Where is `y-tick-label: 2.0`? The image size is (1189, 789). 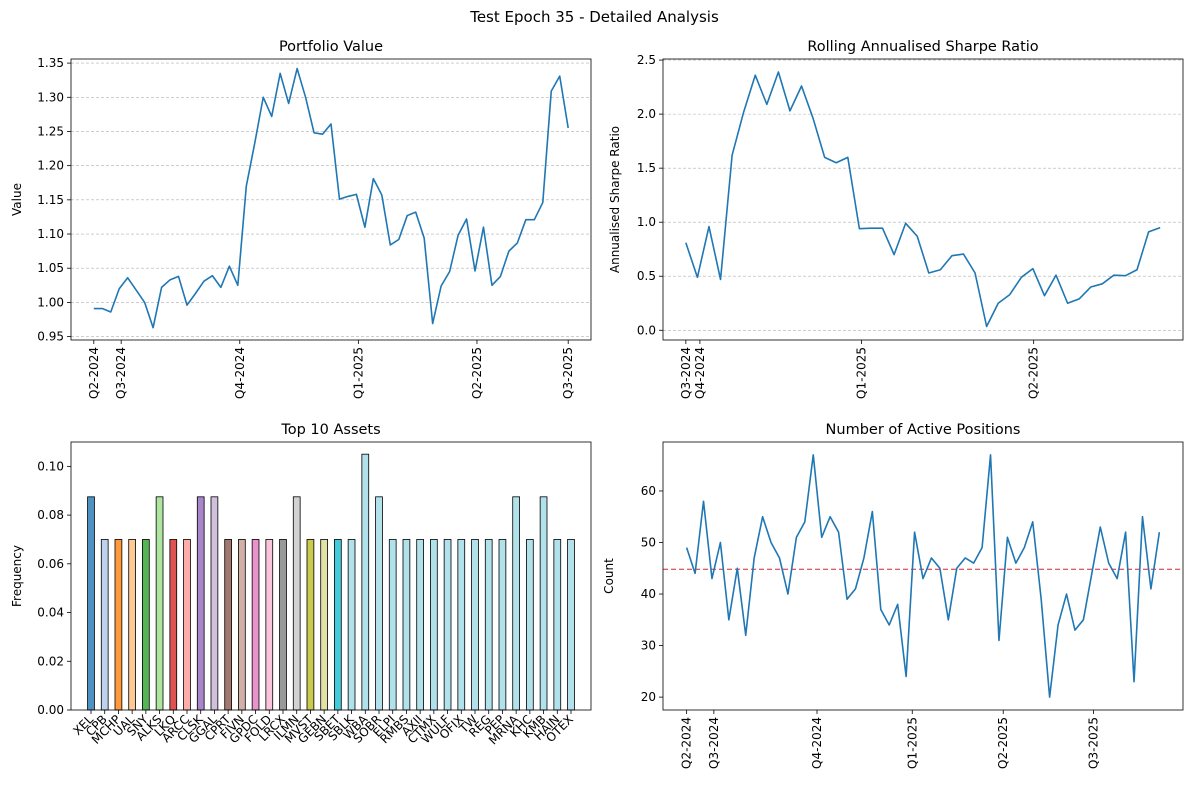
y-tick-label: 2.0 is located at coordinates (646, 114).